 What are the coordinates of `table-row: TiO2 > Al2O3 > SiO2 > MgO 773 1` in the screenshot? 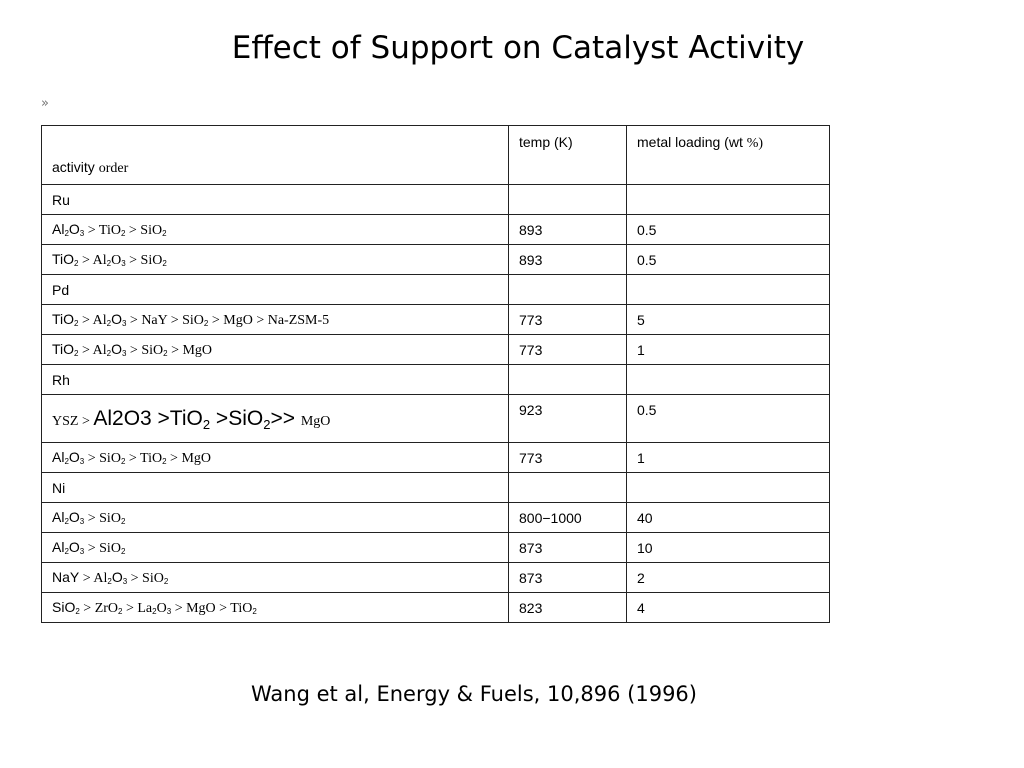 It's located at (435, 349).